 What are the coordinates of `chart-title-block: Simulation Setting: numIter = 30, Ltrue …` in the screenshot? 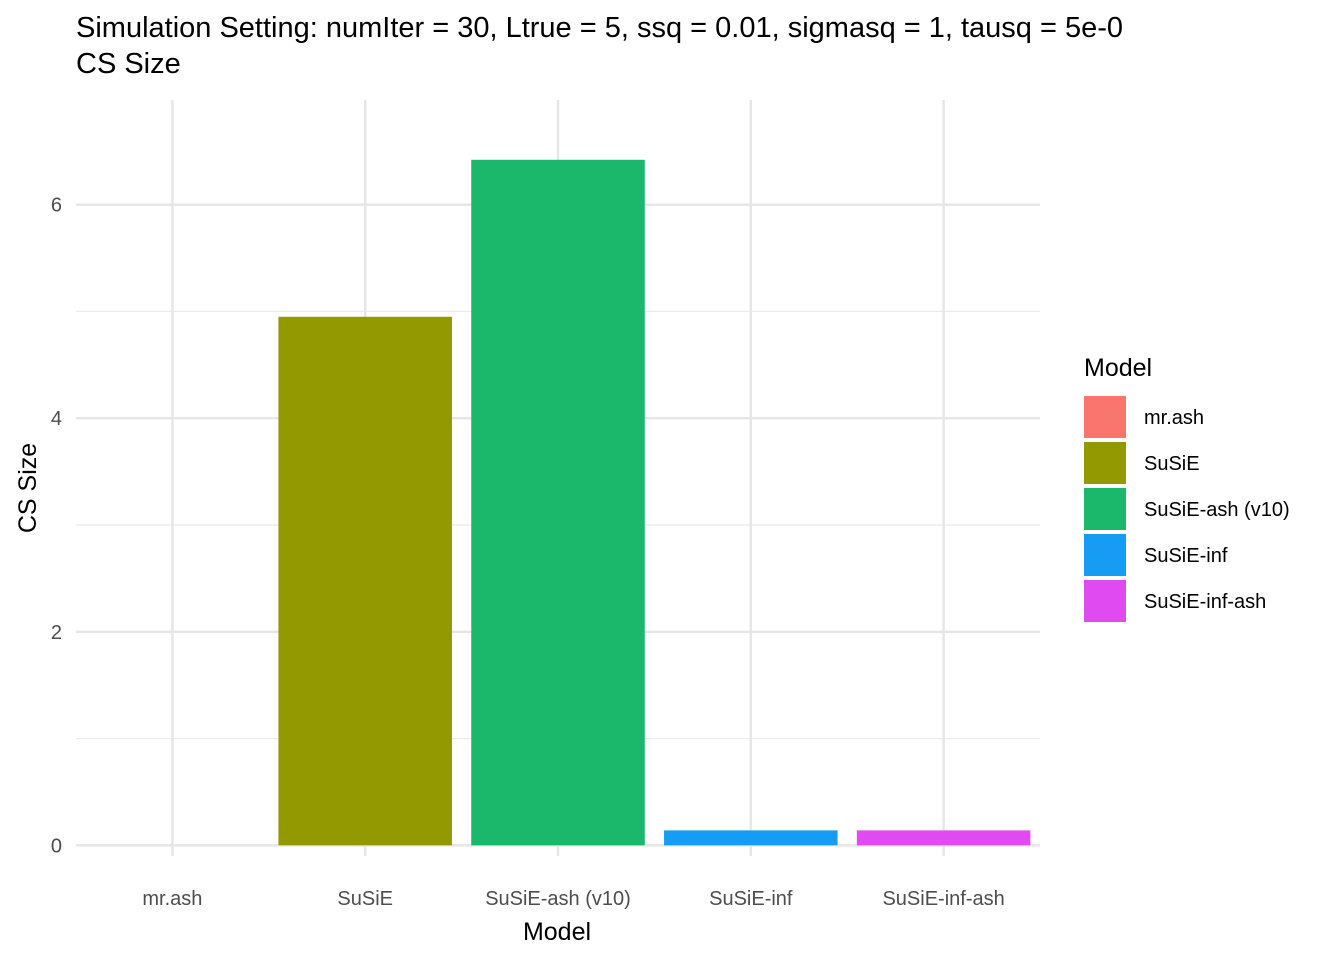 It's located at (710, 46).